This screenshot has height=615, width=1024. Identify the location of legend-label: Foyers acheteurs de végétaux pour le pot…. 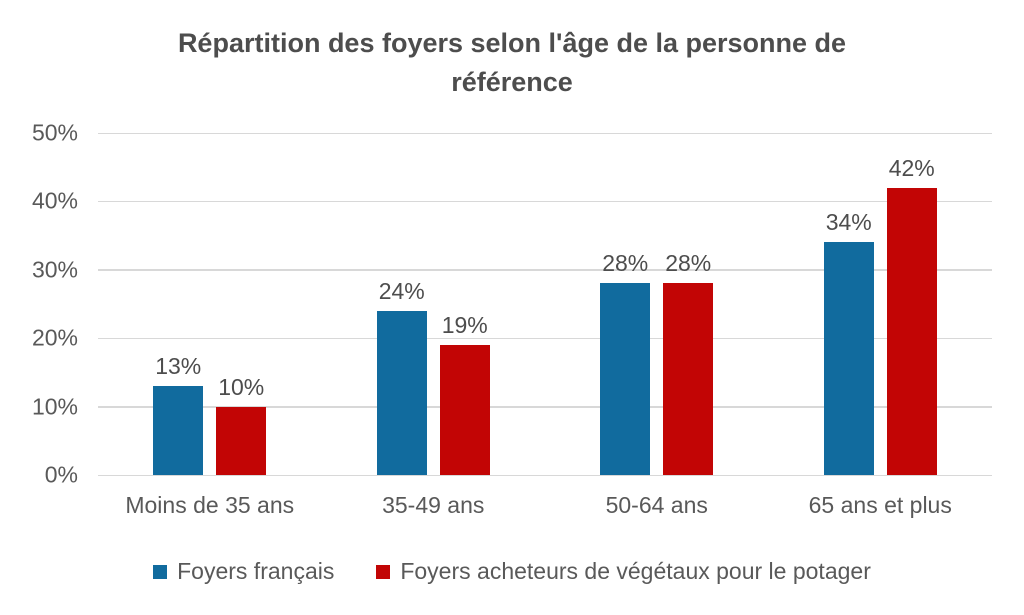
(635, 571).